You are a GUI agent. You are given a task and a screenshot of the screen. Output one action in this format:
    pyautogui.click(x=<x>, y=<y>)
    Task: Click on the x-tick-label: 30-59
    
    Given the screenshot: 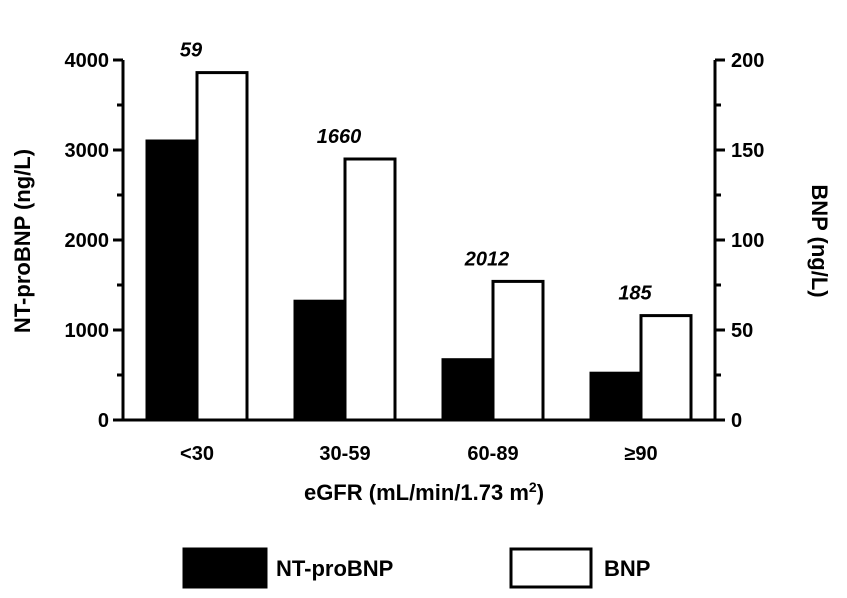 What is the action you would take?
    pyautogui.click(x=344, y=454)
    